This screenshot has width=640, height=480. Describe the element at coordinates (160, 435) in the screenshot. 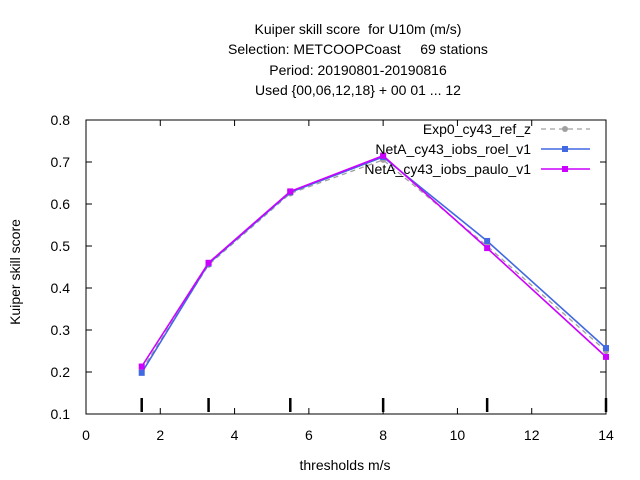

I see `x-tick-label: 2` at that location.